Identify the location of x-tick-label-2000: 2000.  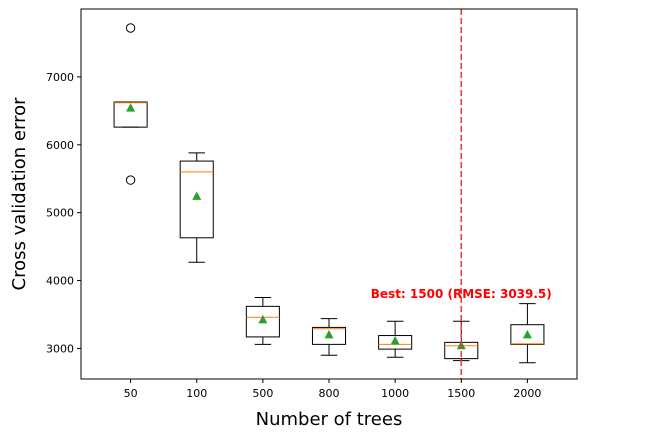
(527, 393).